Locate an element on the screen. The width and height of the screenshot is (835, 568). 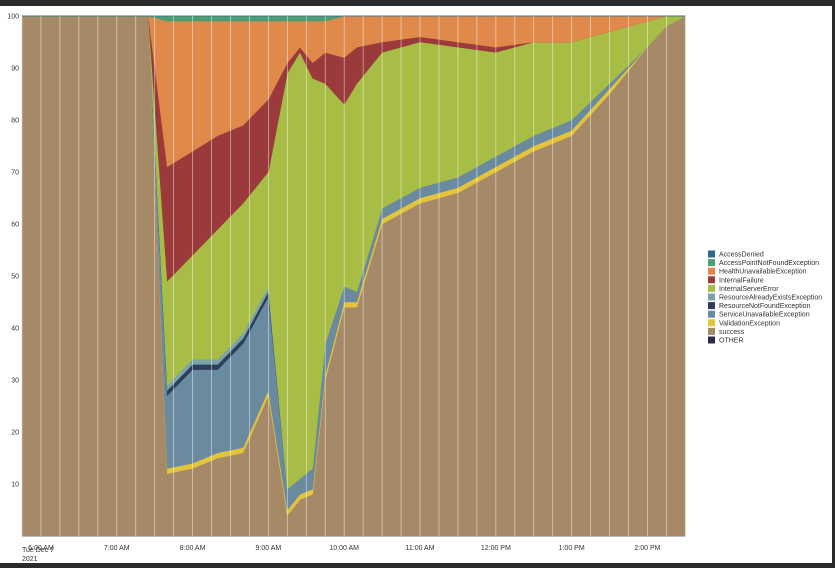
y-tick-label: 70 is located at coordinates (15, 173).